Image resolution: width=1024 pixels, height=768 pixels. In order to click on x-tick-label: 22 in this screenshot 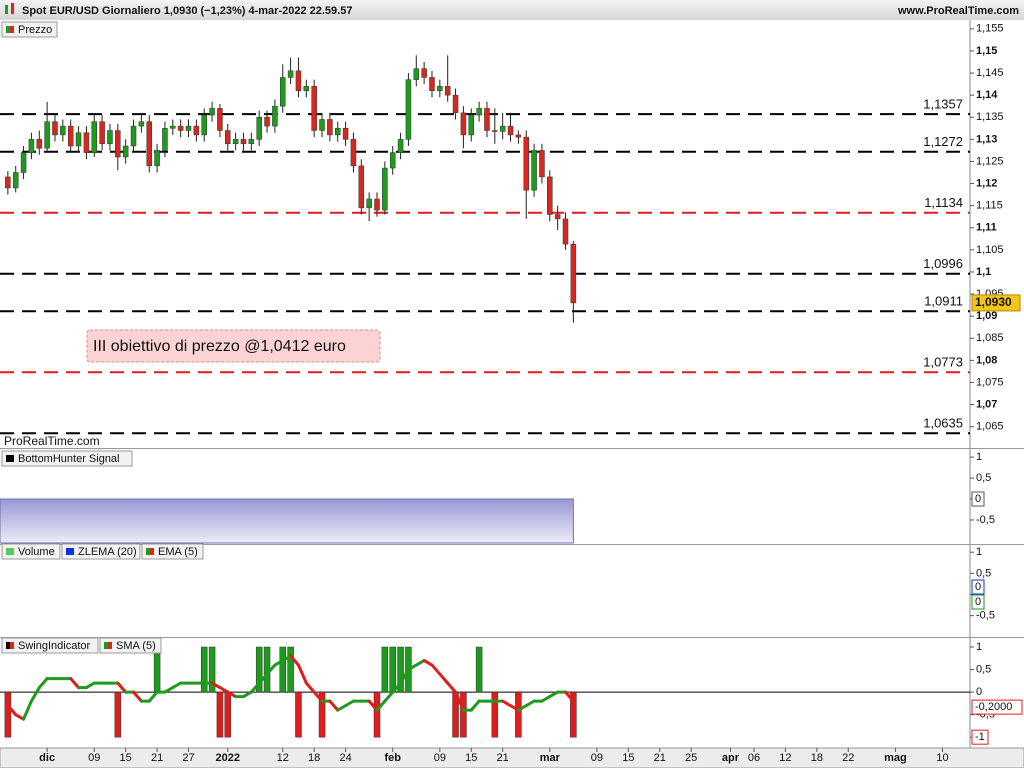, I will do `click(848, 758)`.